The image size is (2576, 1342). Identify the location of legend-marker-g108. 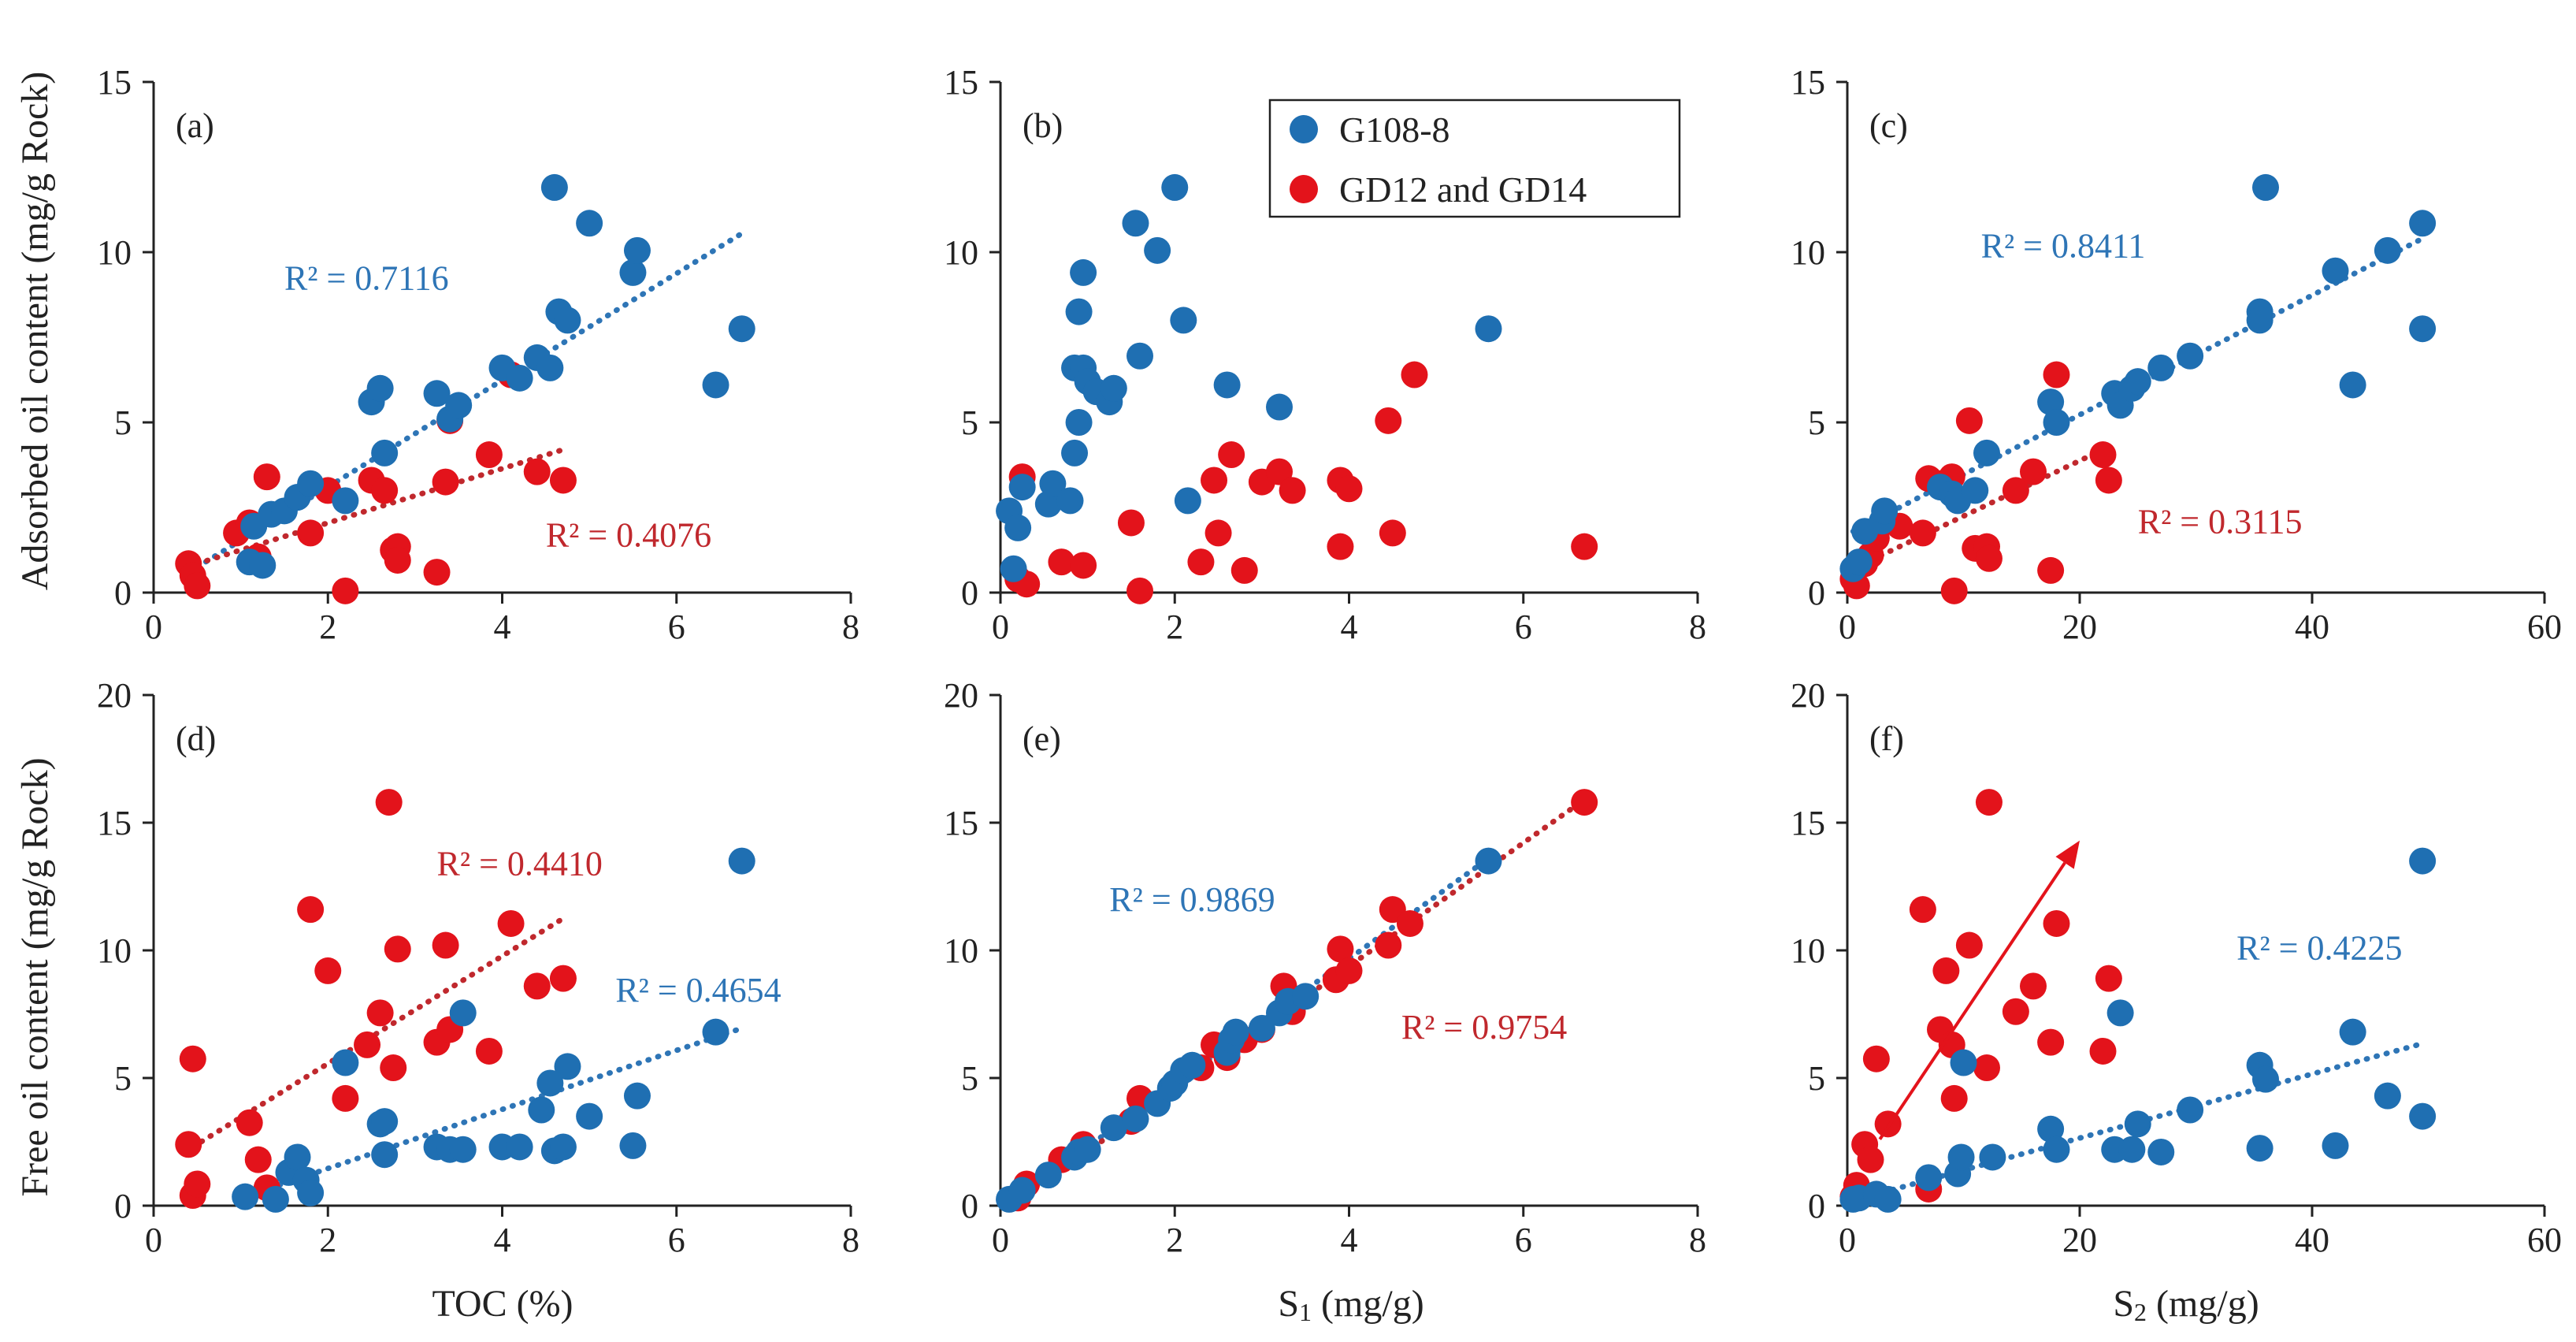
(1304, 129).